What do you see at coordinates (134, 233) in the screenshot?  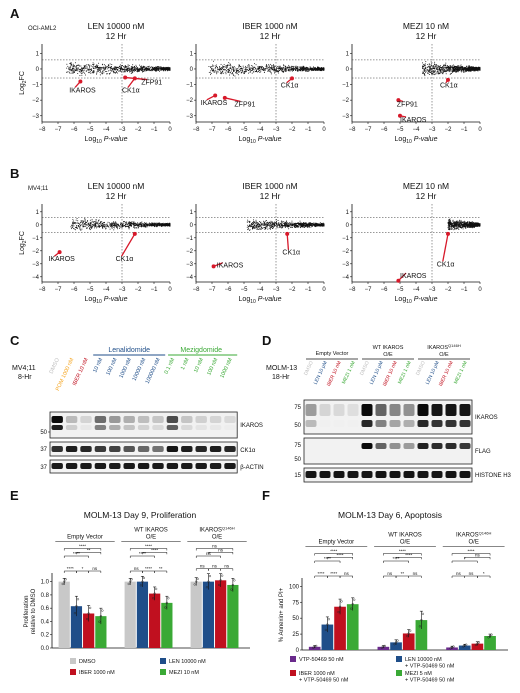 I see `highlight-point-ck1` at bounding box center [134, 233].